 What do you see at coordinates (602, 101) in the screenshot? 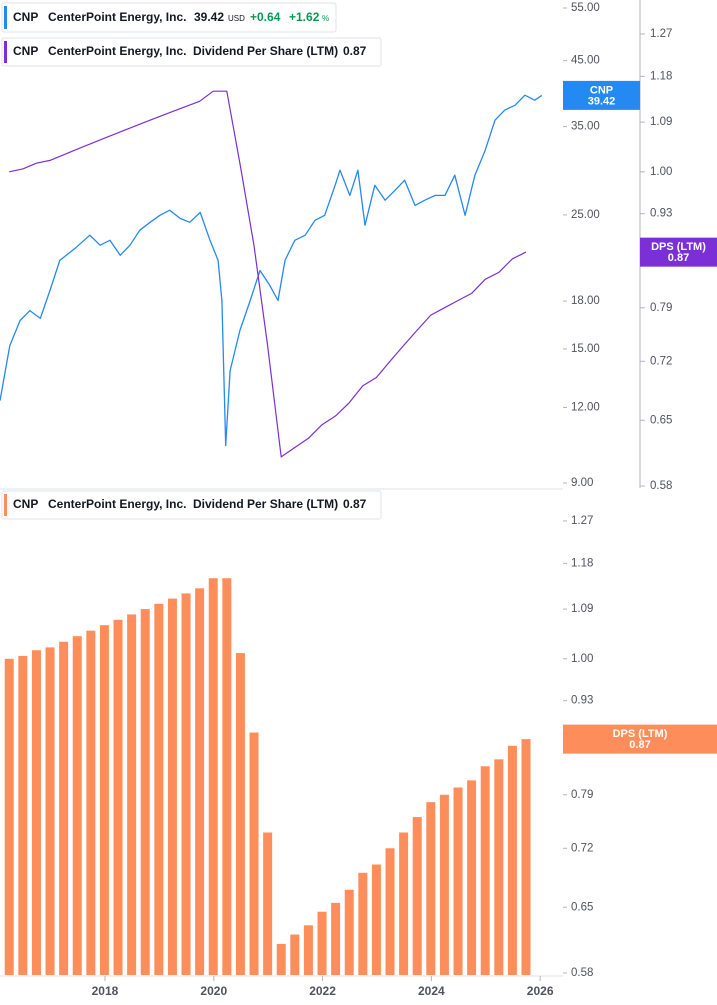
I see `badge-value: 39.42` at bounding box center [602, 101].